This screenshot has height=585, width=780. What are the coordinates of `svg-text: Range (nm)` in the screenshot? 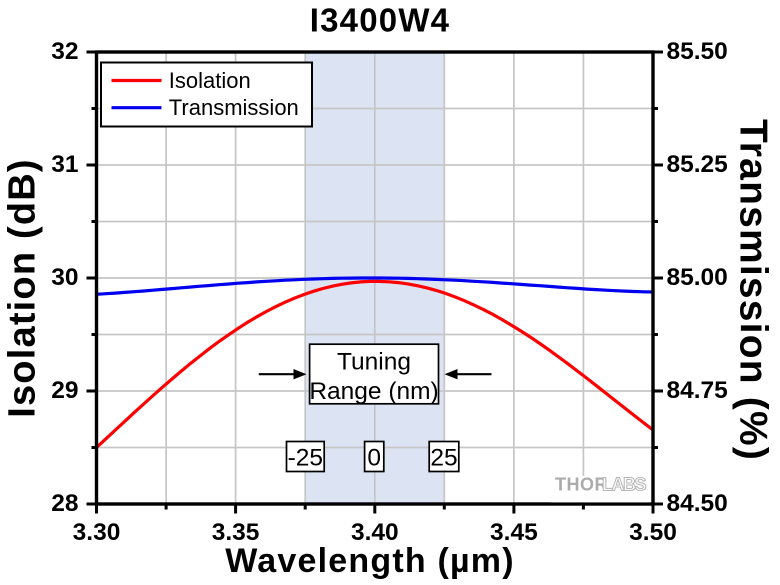 It's located at (373, 391).